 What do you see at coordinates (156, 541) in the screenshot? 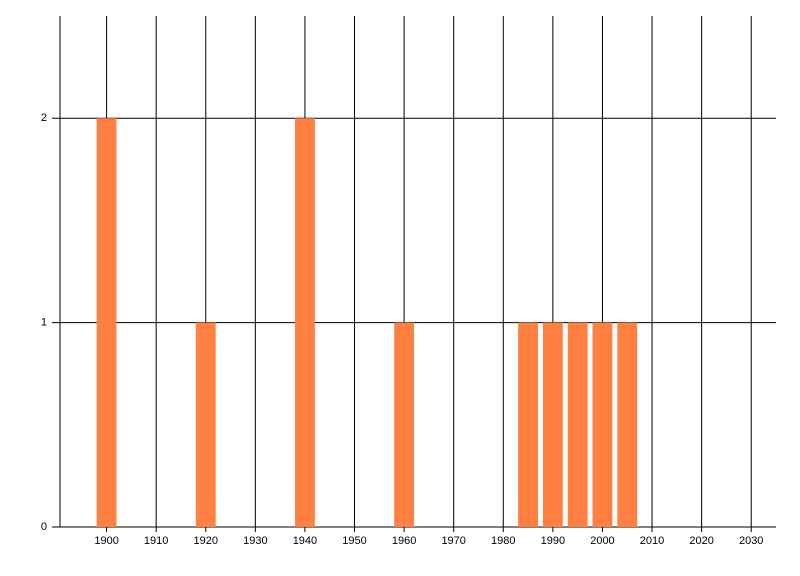
I see `x-tick-label: 1910` at bounding box center [156, 541].